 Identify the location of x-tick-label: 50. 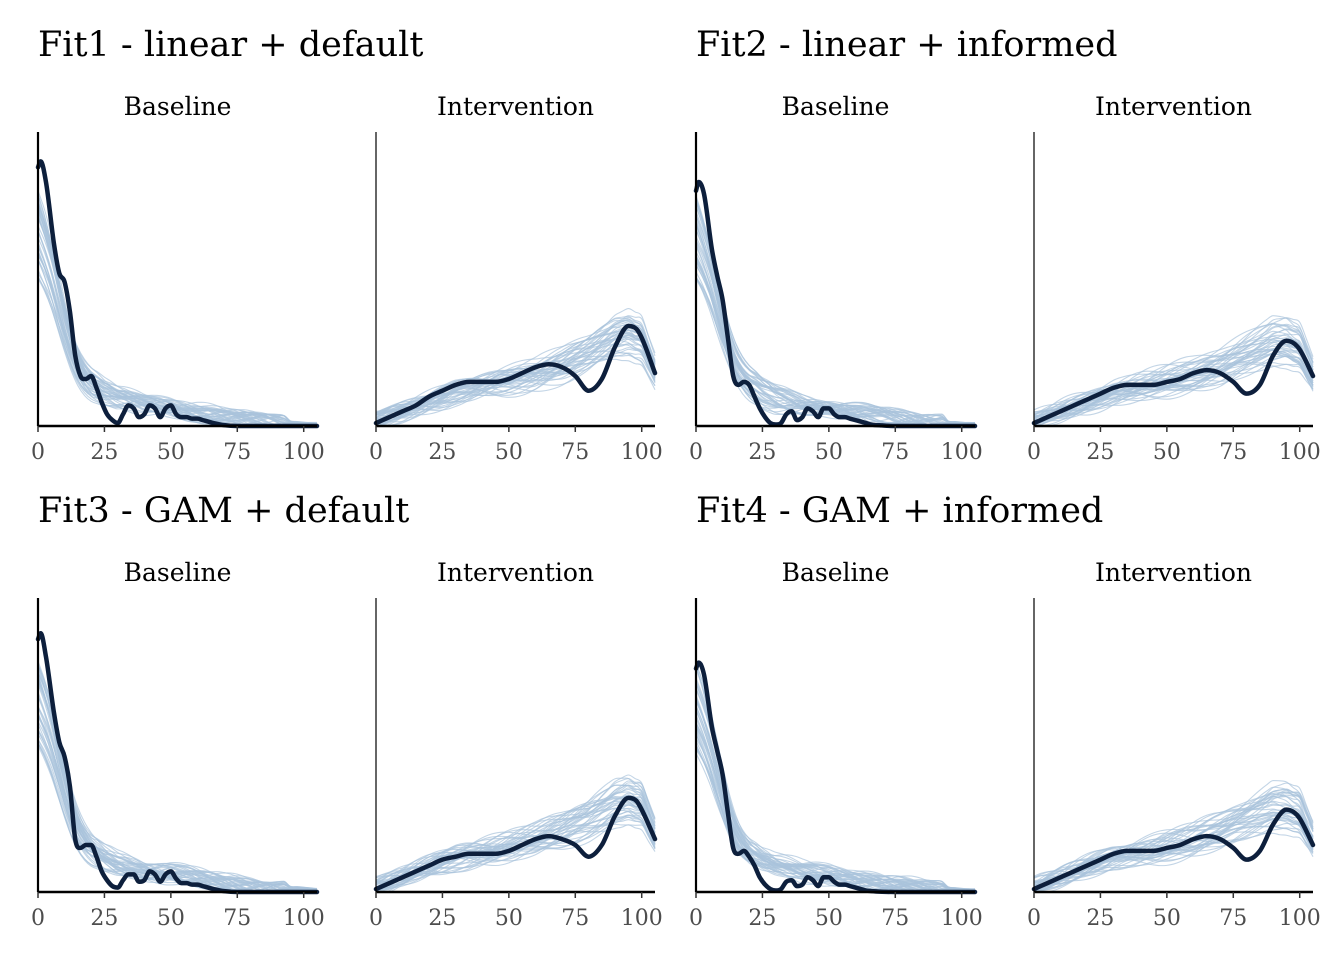
(1167, 918).